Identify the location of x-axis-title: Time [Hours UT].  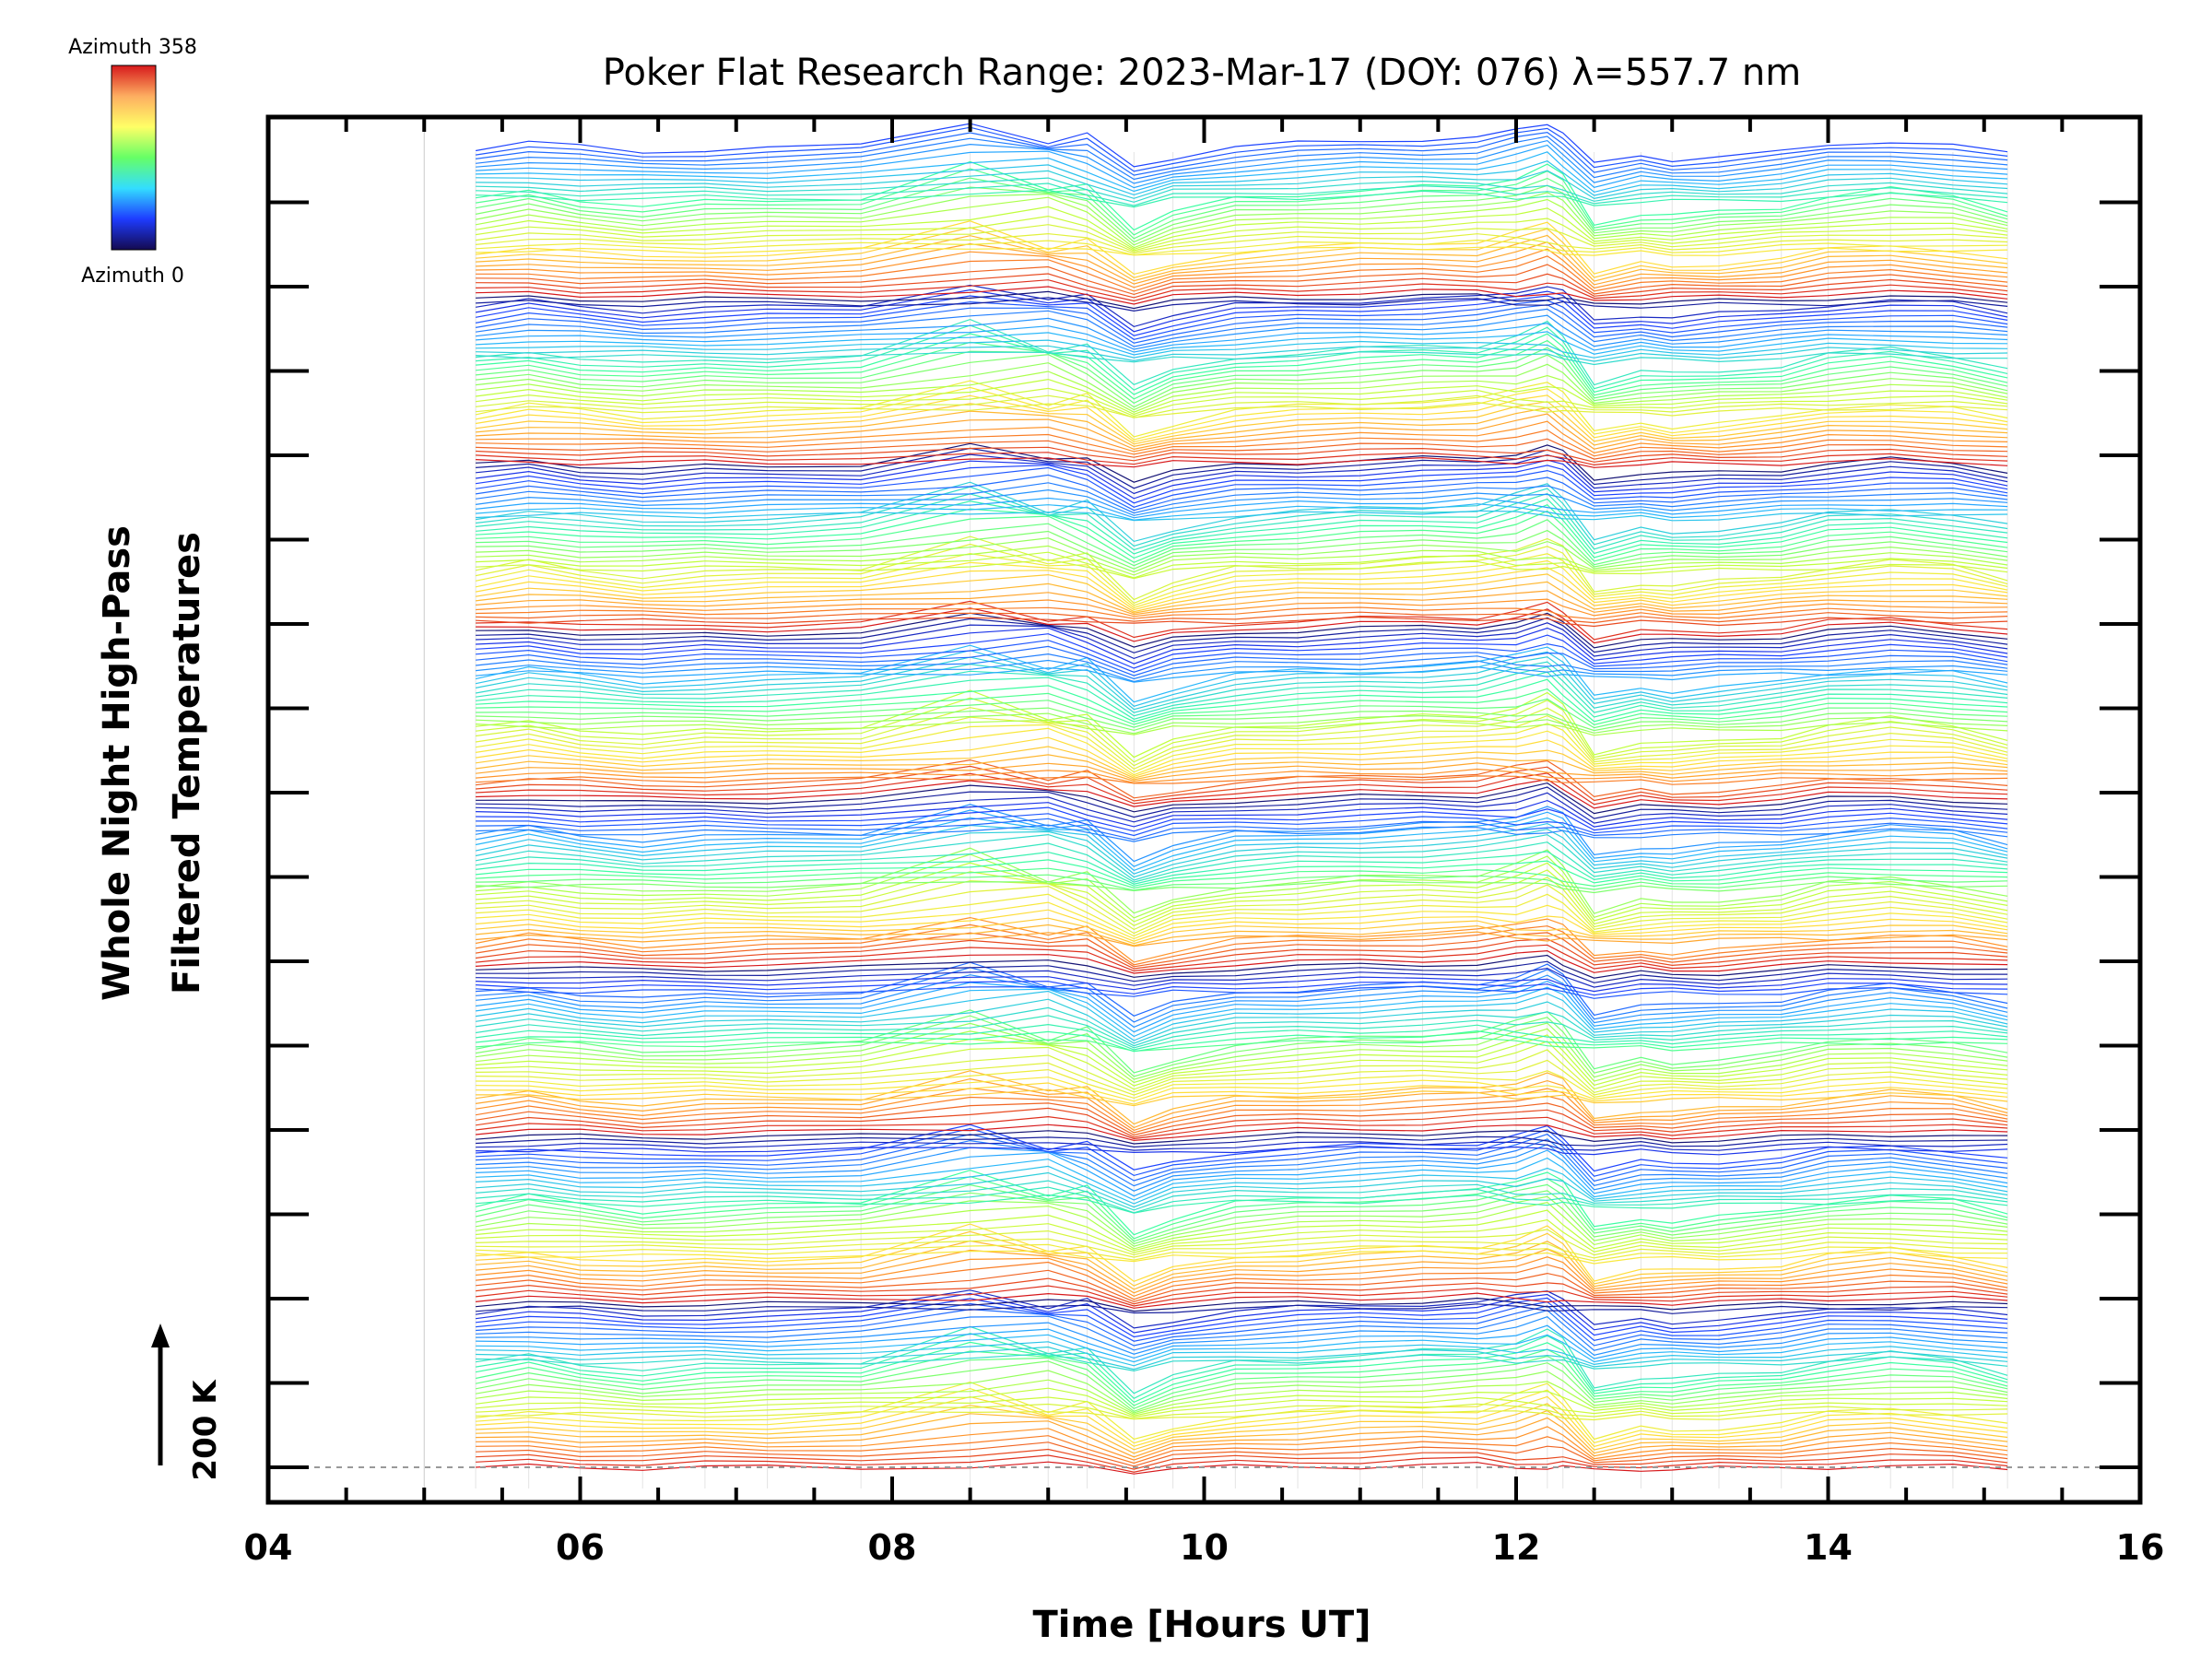
(1202, 1625).